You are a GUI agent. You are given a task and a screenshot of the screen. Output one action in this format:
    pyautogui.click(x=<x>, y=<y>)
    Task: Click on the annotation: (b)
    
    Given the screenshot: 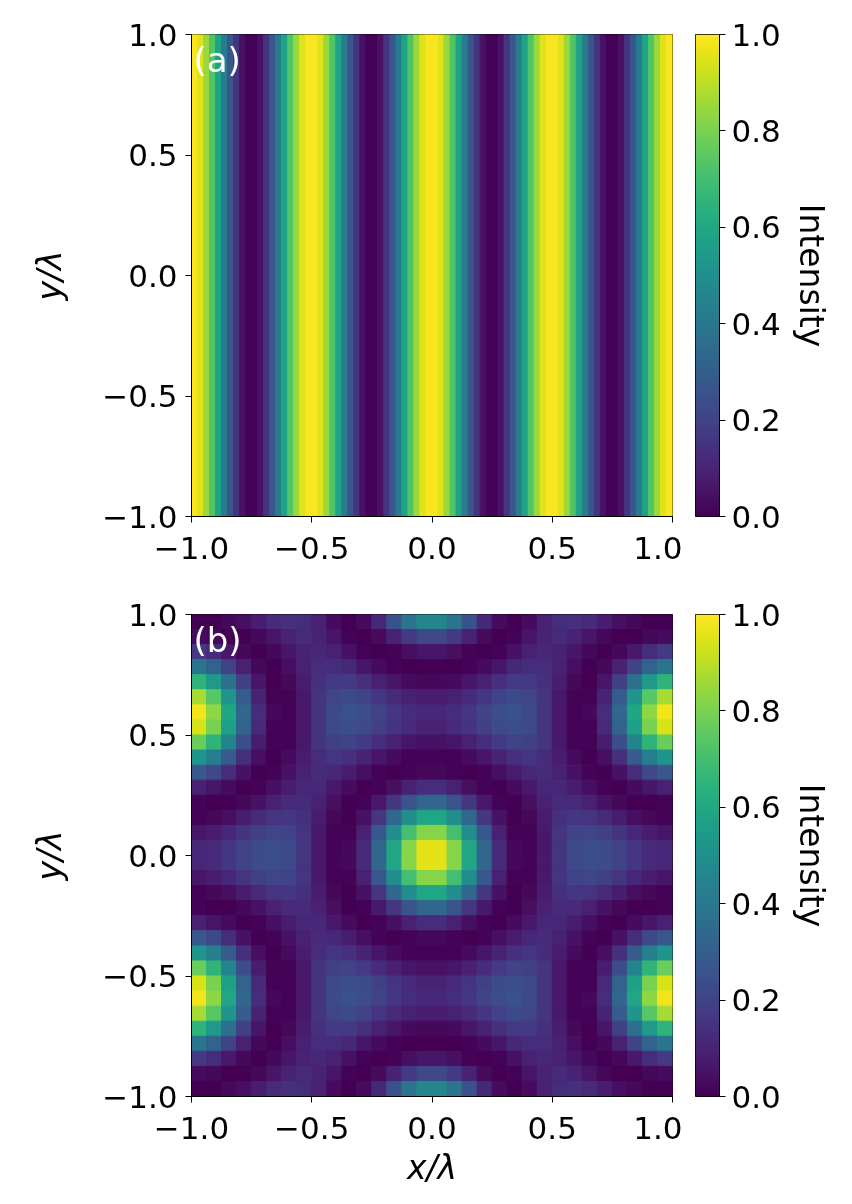 What is the action you would take?
    pyautogui.click(x=217, y=639)
    